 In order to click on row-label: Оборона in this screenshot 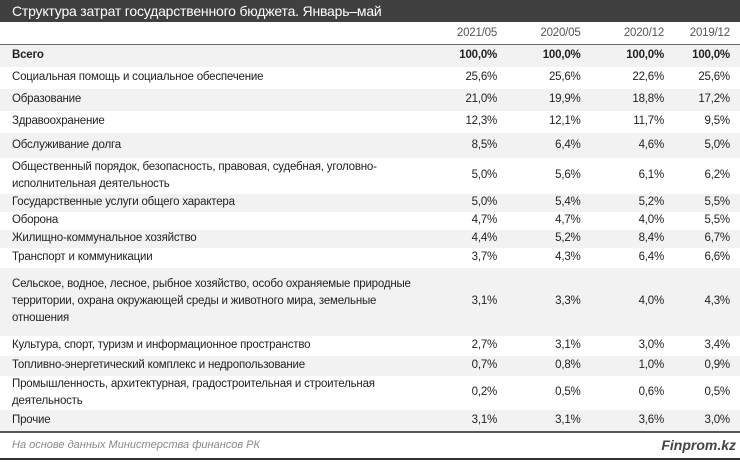, I will do `click(35, 220)`.